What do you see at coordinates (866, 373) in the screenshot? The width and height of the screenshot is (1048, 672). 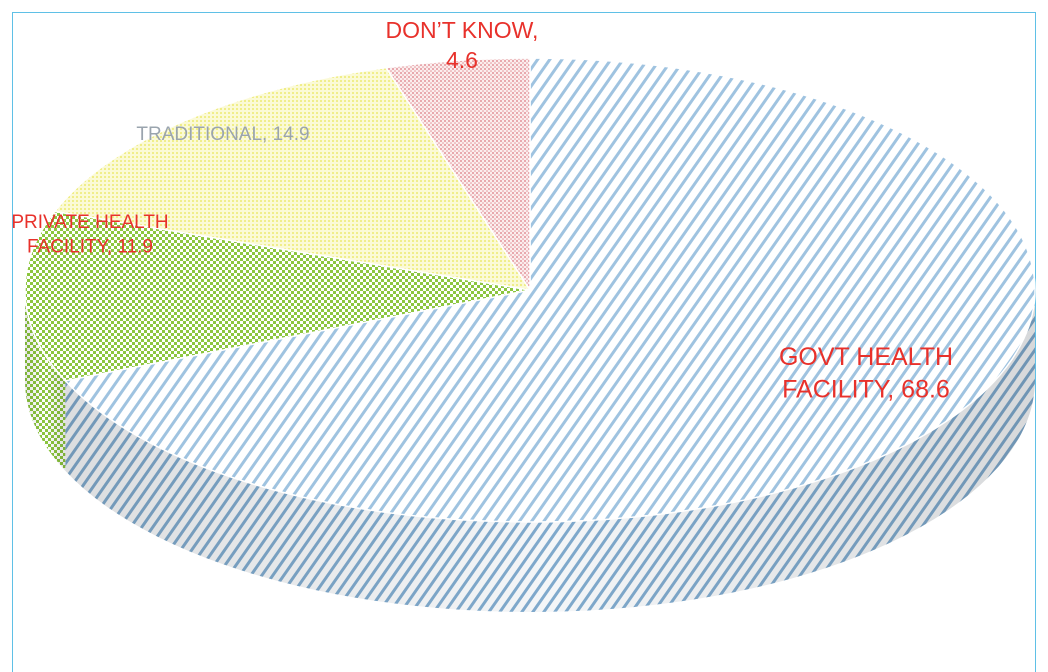 I see `data-label-govt-health-facility: GOVT HEALTH FACILITY, 68.6` at bounding box center [866, 373].